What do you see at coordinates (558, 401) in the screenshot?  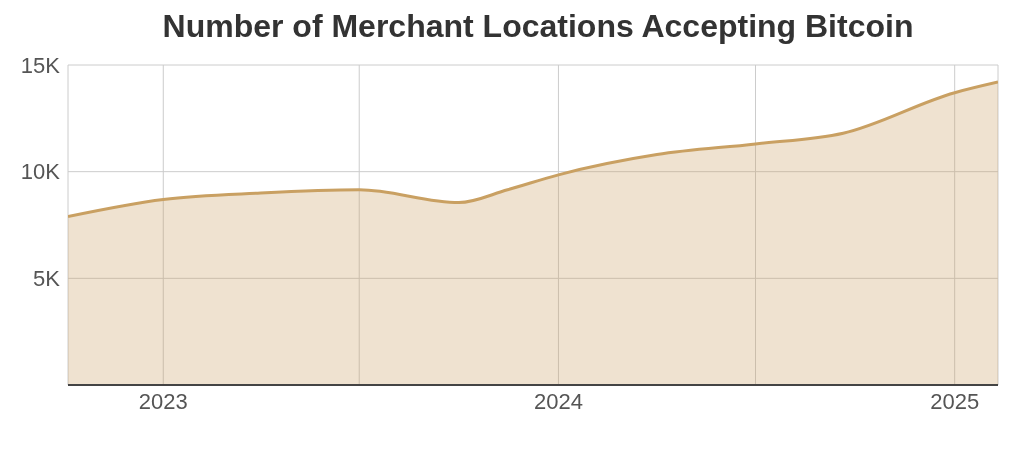 I see `x-tick-label: 2024` at bounding box center [558, 401].